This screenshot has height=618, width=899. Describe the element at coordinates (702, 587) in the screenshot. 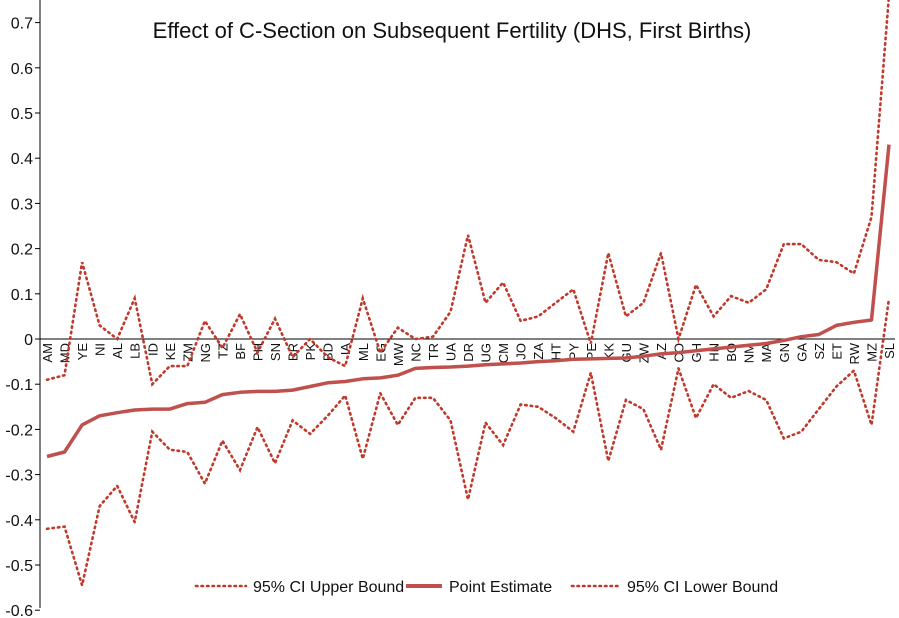

I see `legend-label-lower: 95% CI Lower Bound` at that location.